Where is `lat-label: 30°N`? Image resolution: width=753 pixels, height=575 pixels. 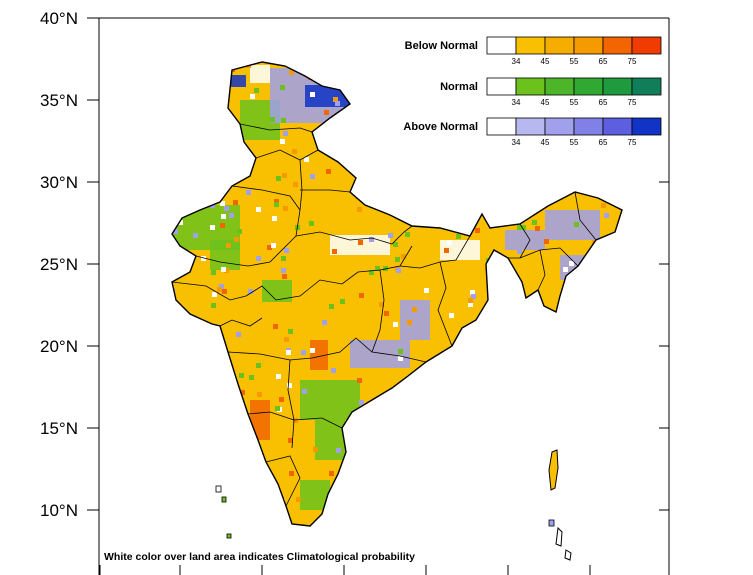 lat-label: 30°N is located at coordinates (59, 182).